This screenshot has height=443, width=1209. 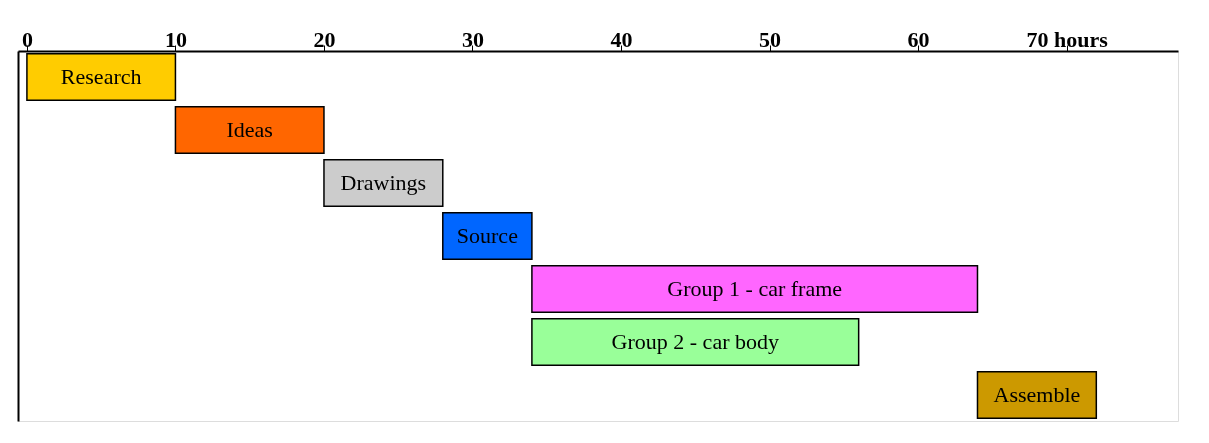 I want to click on x-tick-label: 30, so click(x=472, y=39).